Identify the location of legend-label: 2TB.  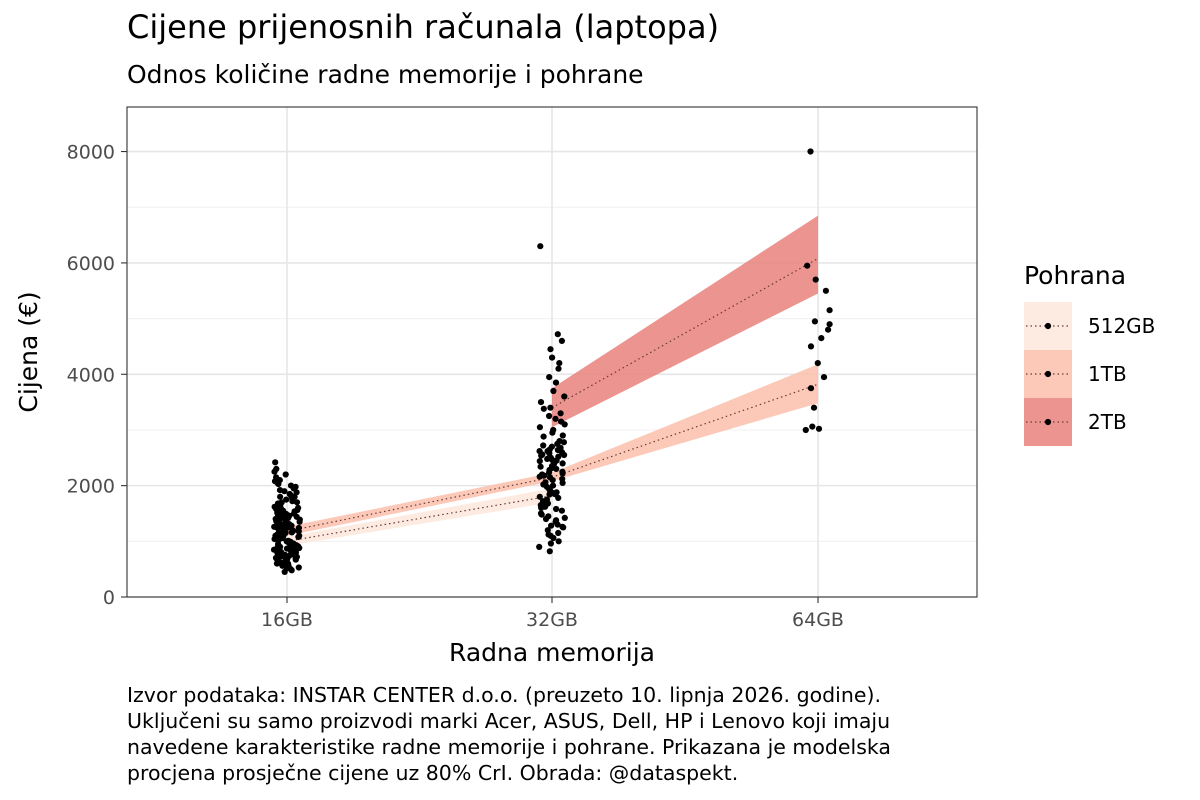
(1107, 422).